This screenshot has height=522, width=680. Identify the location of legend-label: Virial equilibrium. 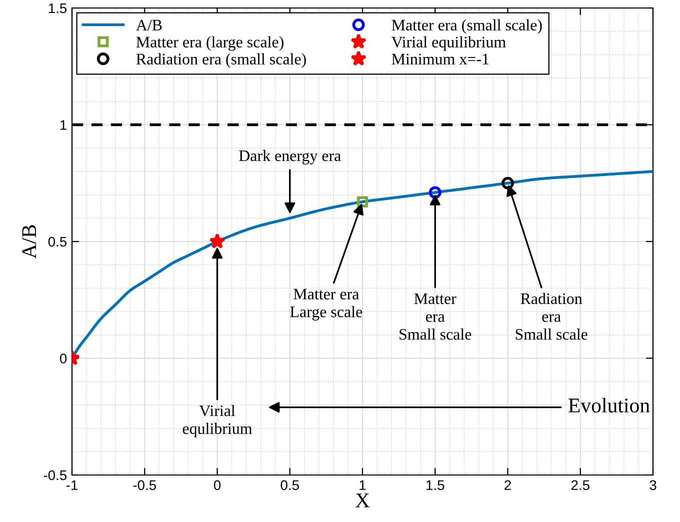
(448, 43).